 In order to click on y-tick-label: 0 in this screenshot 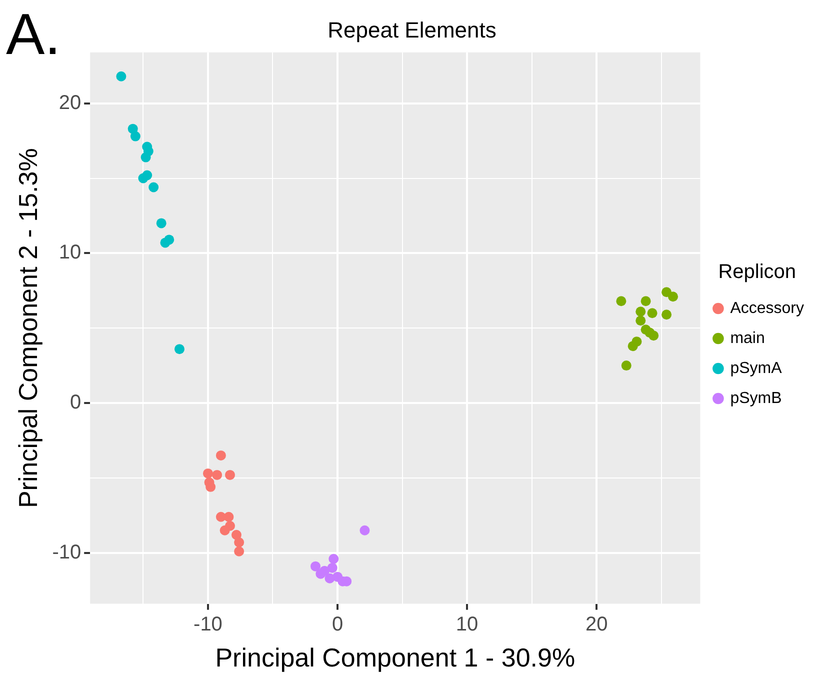, I will do `click(76, 403)`.